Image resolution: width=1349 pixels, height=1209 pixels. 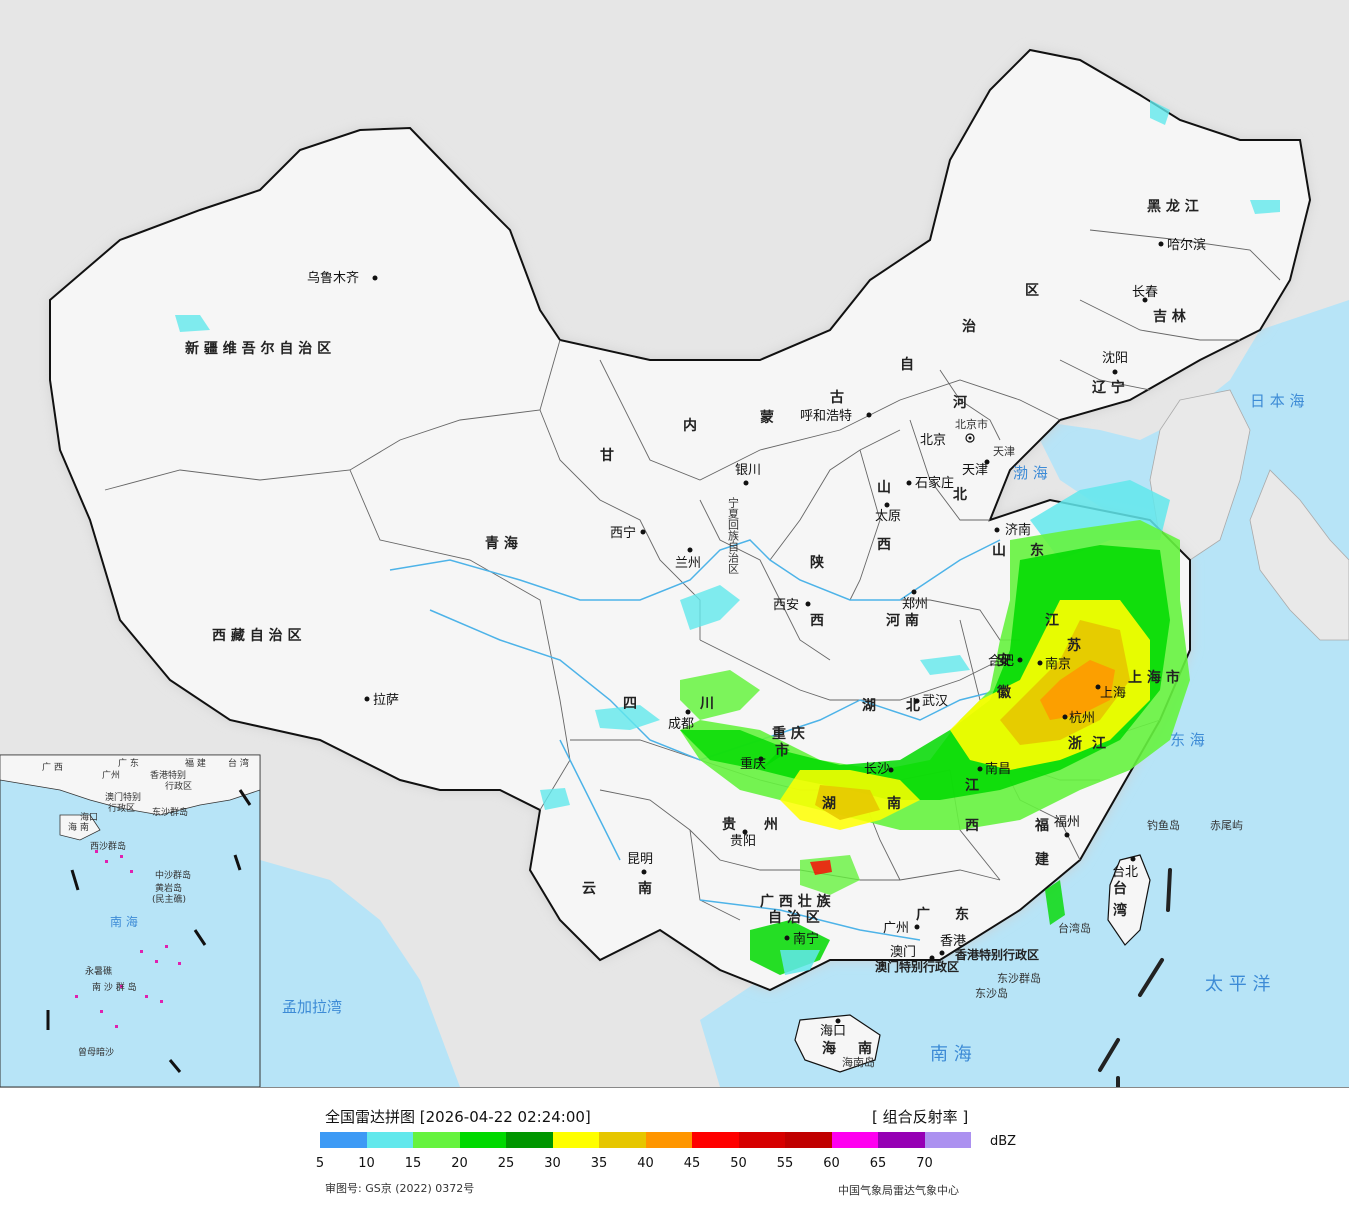 I want to click on city-label: 合肥, so click(x=1001, y=661).